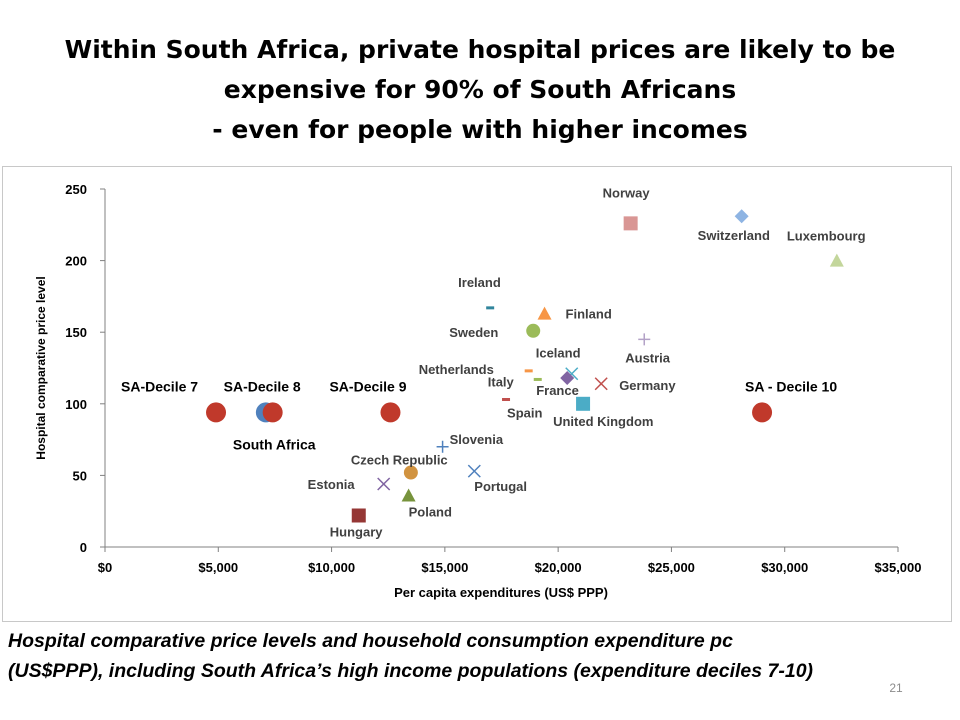 The height and width of the screenshot is (720, 960). What do you see at coordinates (734, 235) in the screenshot?
I see `label-switzerland: Switzerland` at bounding box center [734, 235].